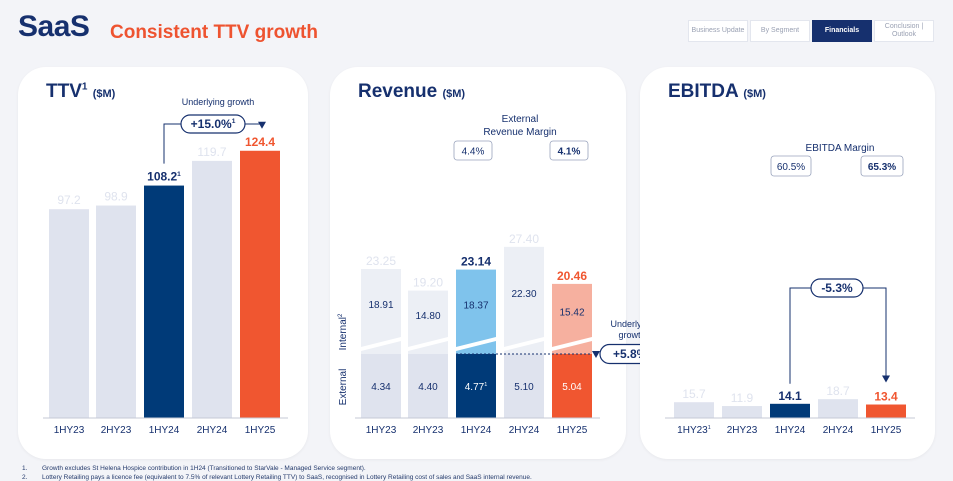 This screenshot has width=953, height=481. What do you see at coordinates (164, 301) in the screenshot?
I see `ttv-bar-1HY24` at bounding box center [164, 301].